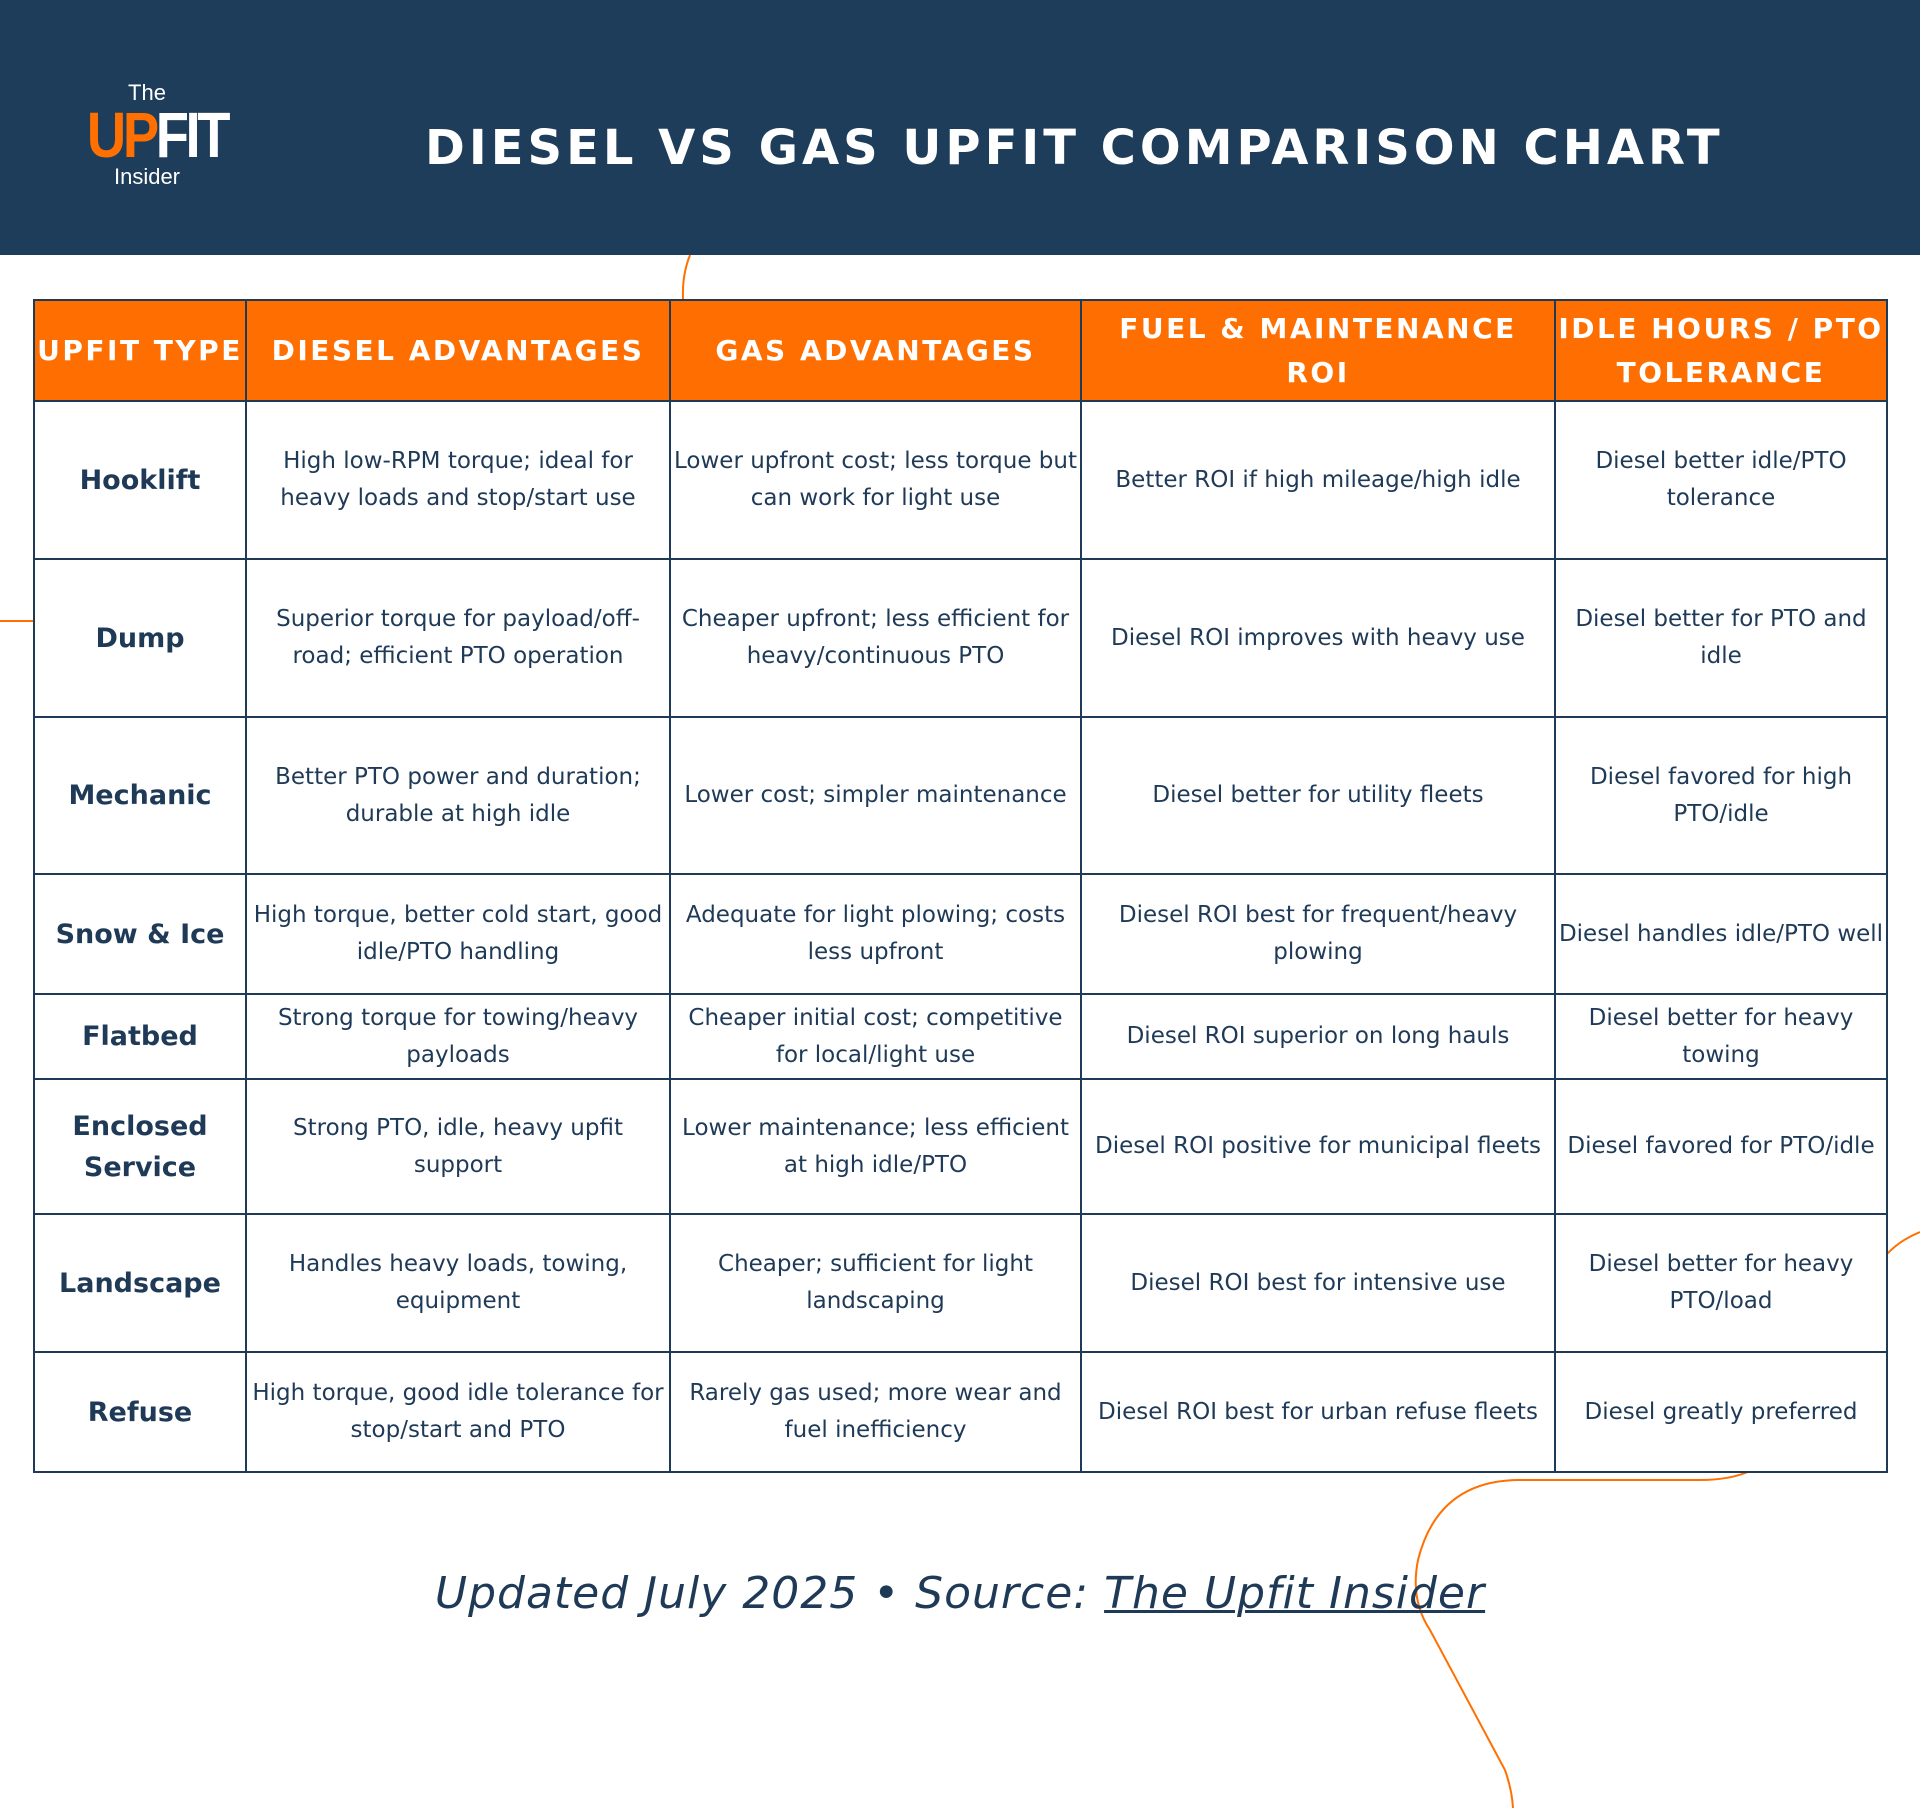 Image resolution: width=1920 pixels, height=1808 pixels. Describe the element at coordinates (122, 135) in the screenshot. I see `logo-up: UP` at that location.